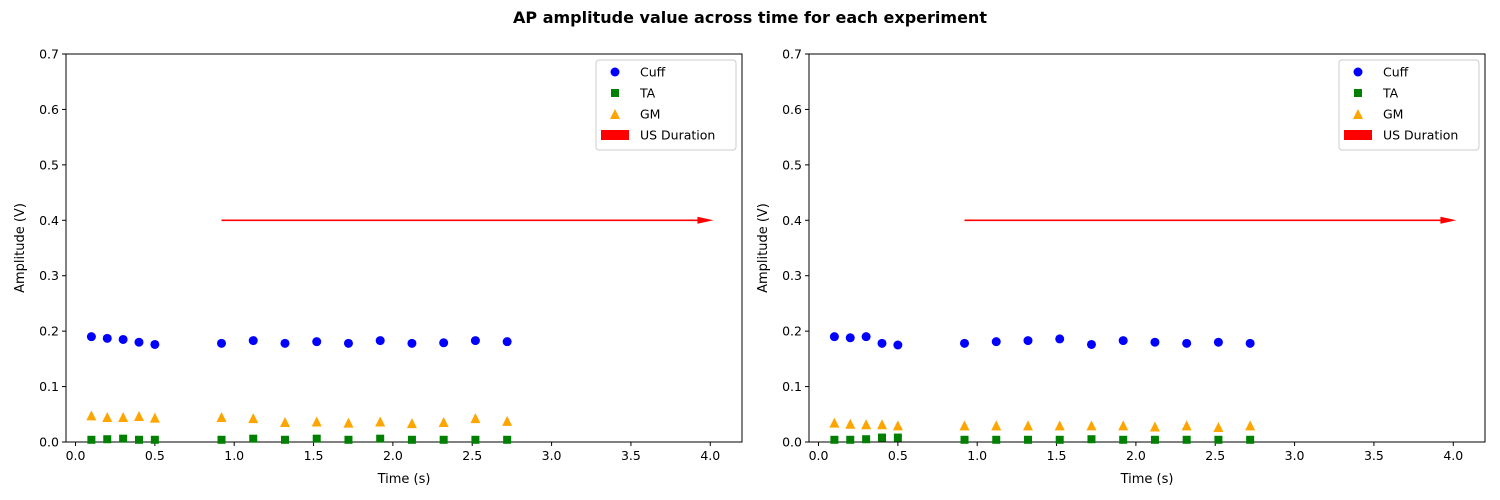 The width and height of the screenshot is (1500, 500). I want to click on legend-marker-ta, so click(1358, 93).